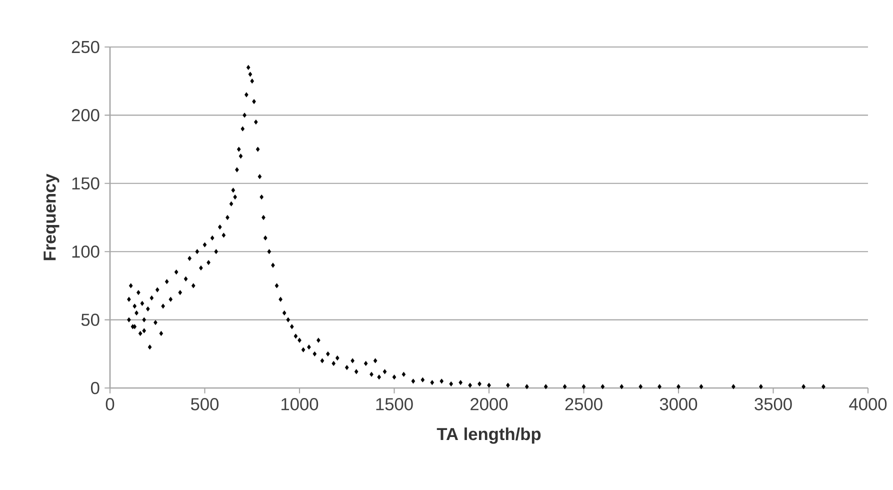 Image resolution: width=893 pixels, height=490 pixels. I want to click on x-tick-label: 500, so click(204, 404).